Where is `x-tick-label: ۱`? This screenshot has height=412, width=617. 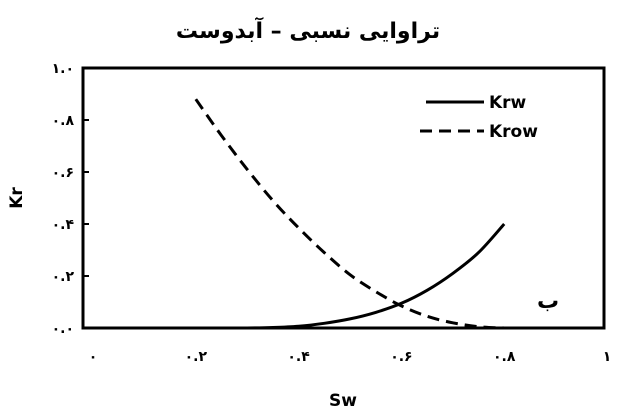 x-tick-label: ۱ is located at coordinates (607, 357).